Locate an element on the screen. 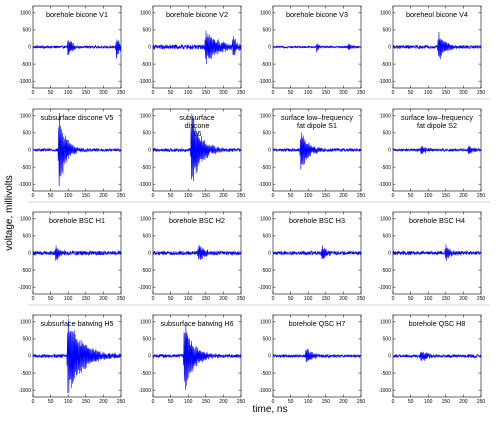 Image resolution: width=498 pixels, height=426 pixels. x-axis-label: time, ns is located at coordinates (269, 409).